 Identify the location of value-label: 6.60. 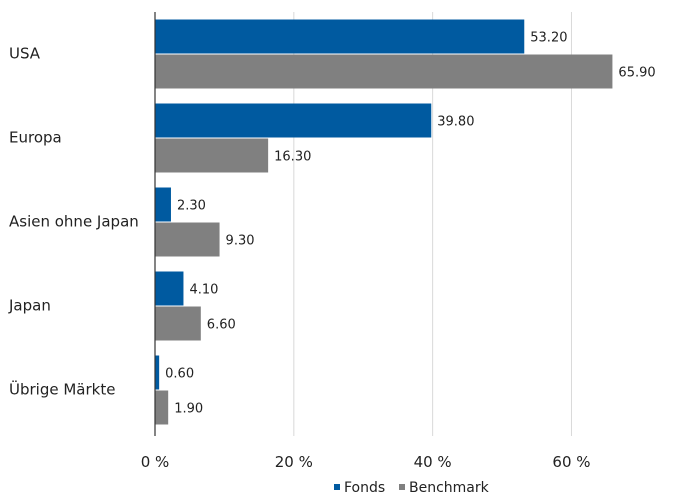
(221, 325).